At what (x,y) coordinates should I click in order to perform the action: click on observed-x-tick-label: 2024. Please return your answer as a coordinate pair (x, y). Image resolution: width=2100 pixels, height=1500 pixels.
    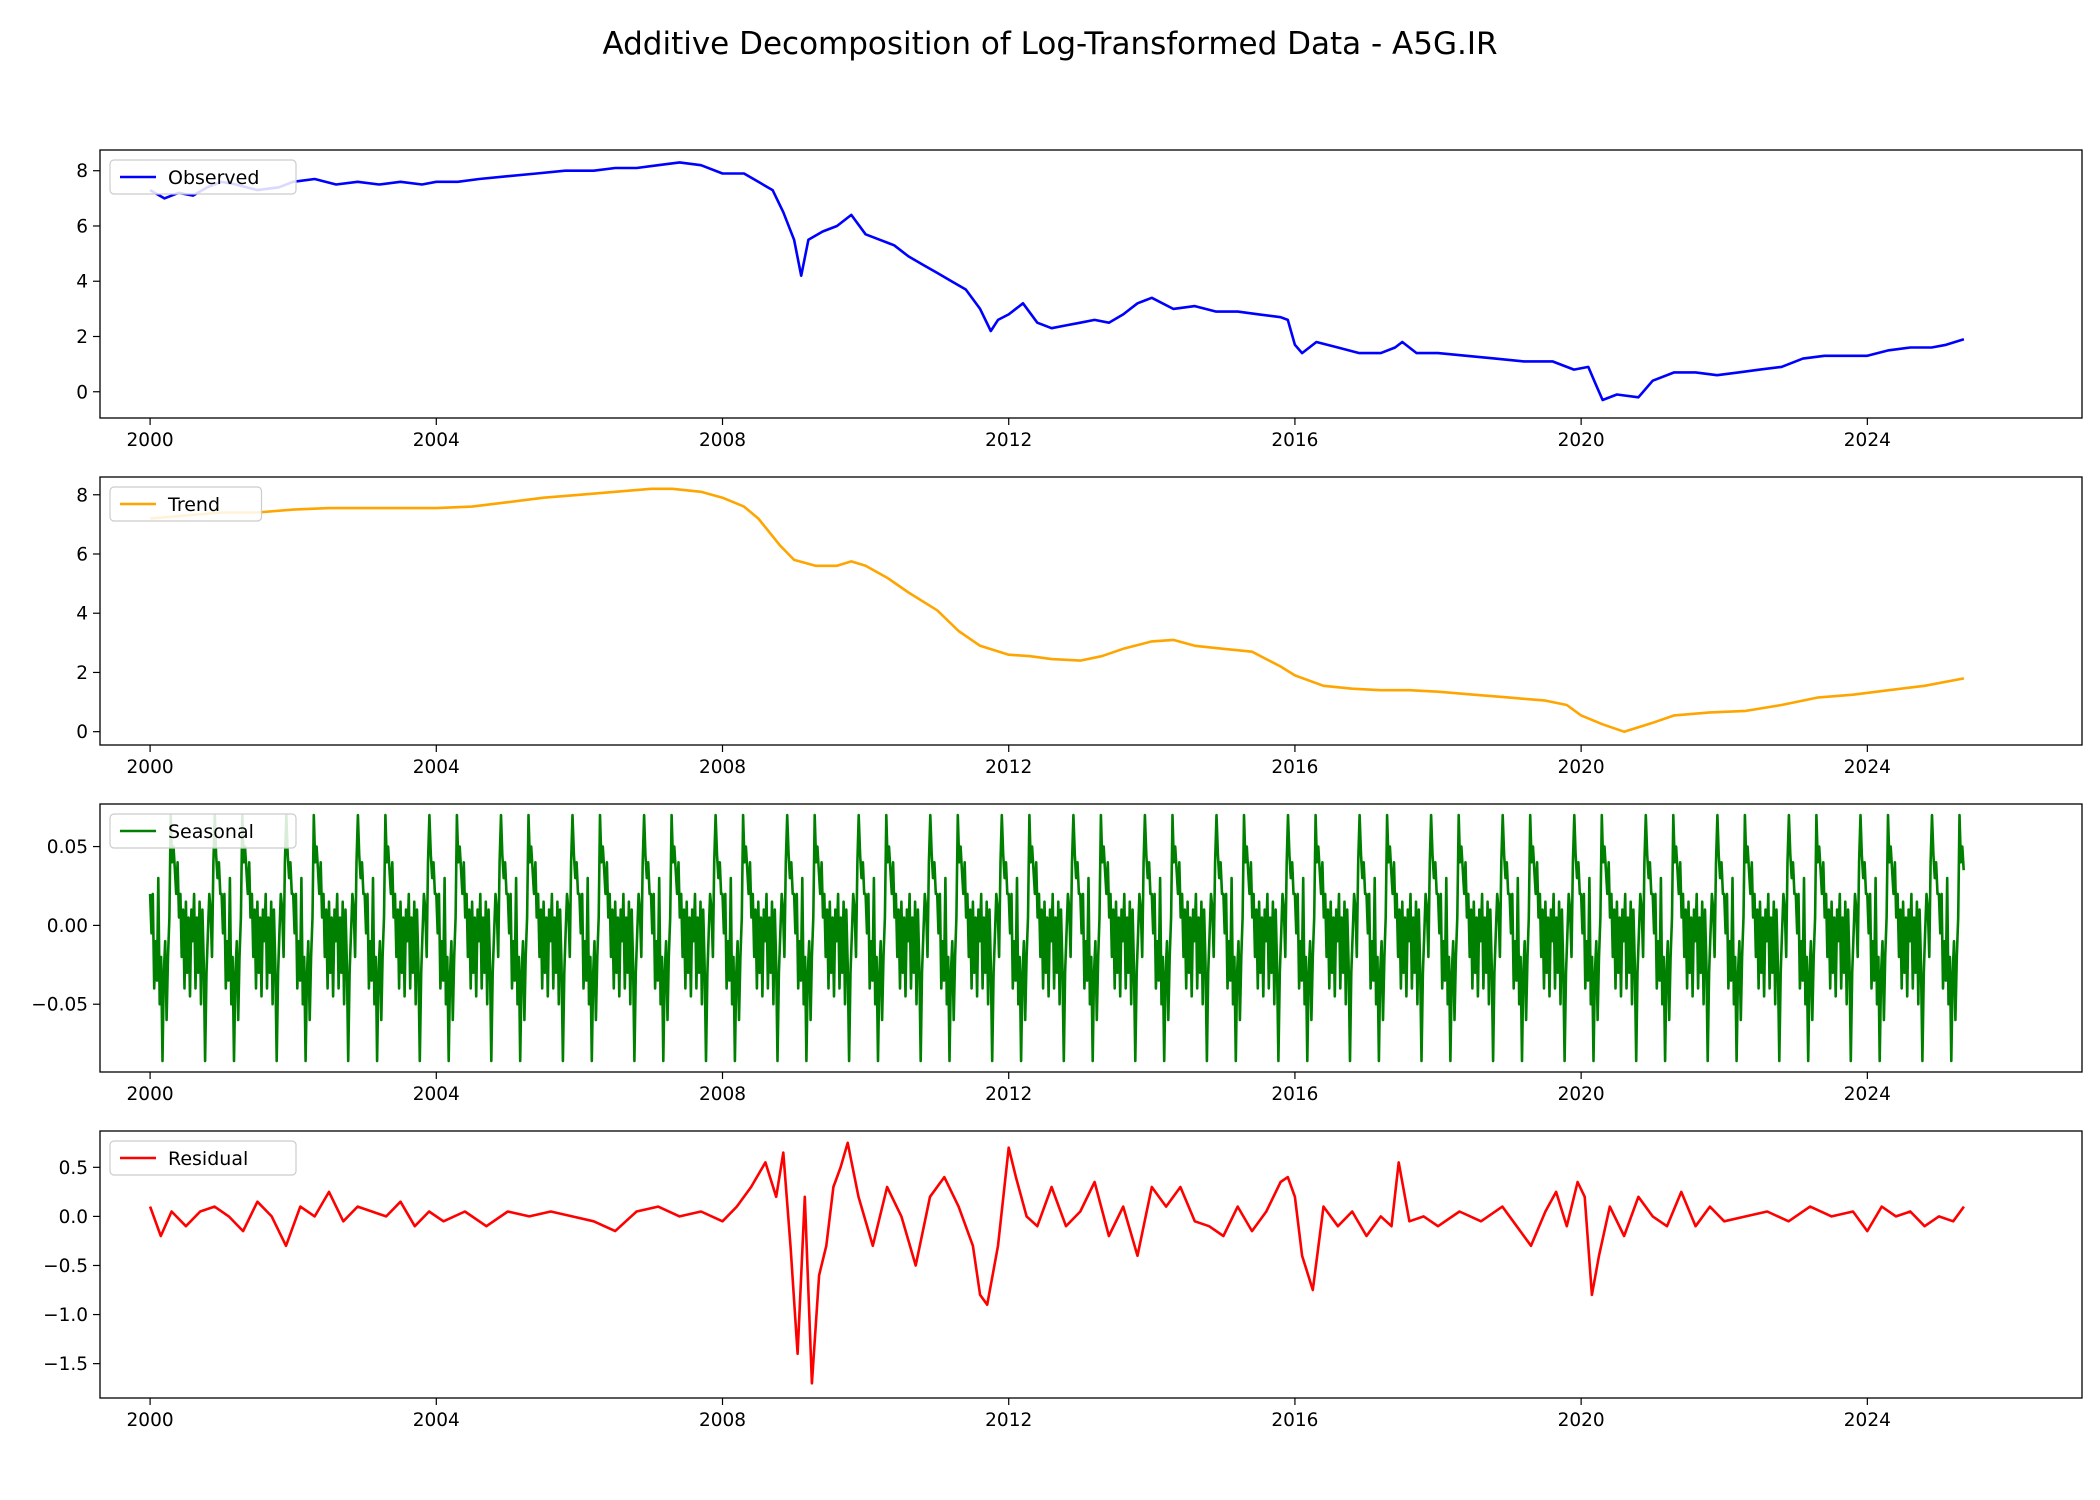
    Looking at the image, I should click on (1867, 440).